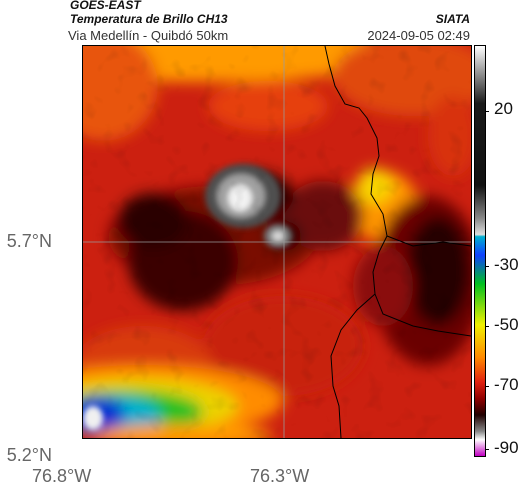 The width and height of the screenshot is (526, 491). What do you see at coordinates (480, 251) in the screenshot?
I see `colorbar` at bounding box center [480, 251].